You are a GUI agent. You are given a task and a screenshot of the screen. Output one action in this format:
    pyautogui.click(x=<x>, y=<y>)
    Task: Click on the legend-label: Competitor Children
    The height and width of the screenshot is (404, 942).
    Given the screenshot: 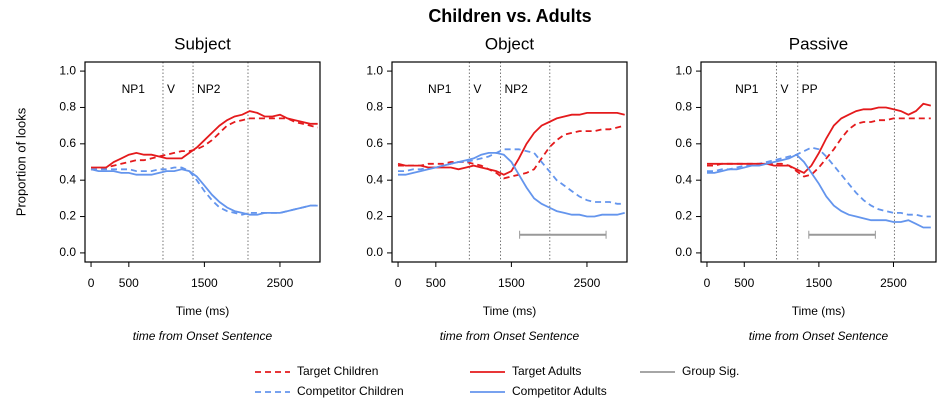 What is the action you would take?
    pyautogui.click(x=350, y=391)
    